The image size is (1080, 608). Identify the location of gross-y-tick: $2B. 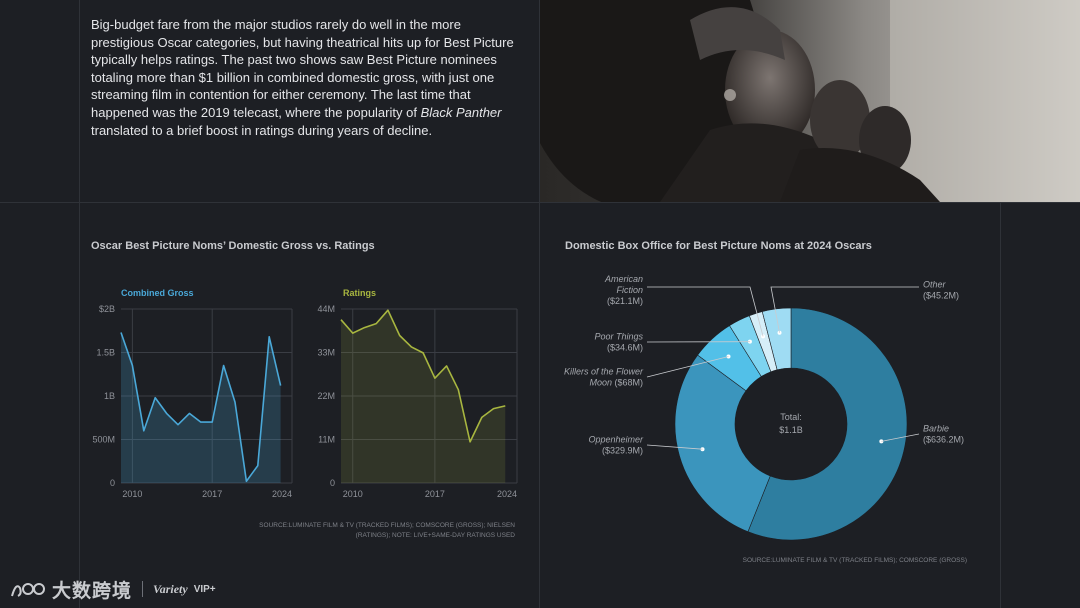
(107, 309).